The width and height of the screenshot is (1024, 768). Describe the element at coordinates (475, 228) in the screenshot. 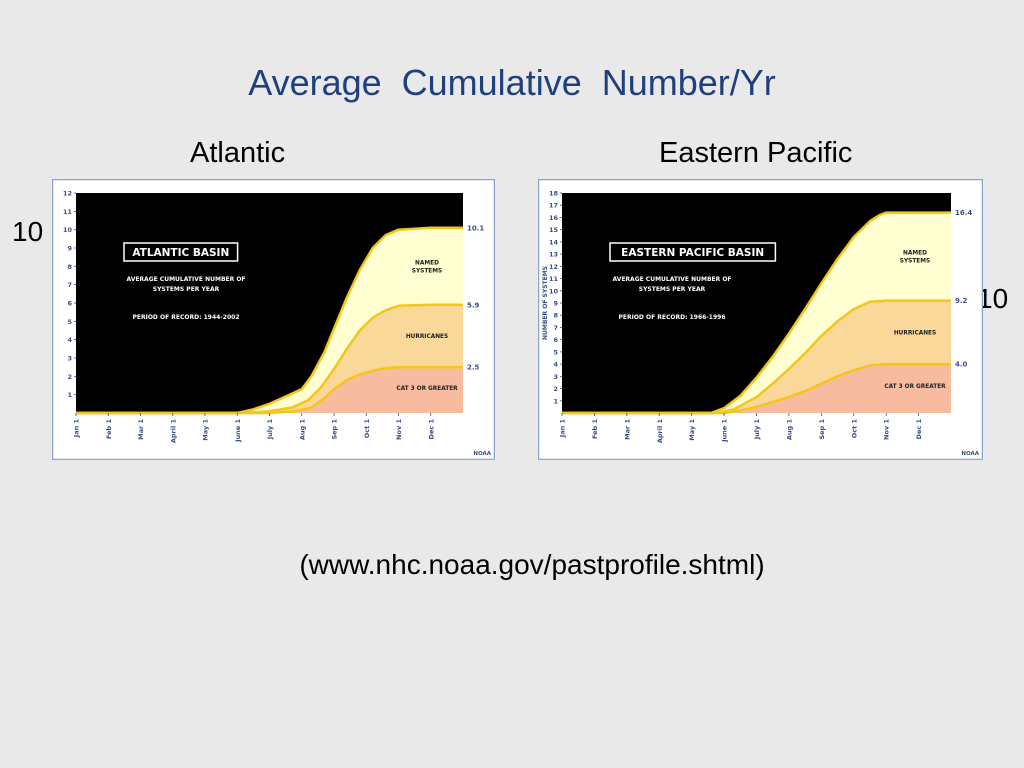

I see `named-systems-end-label: 10.1` at that location.